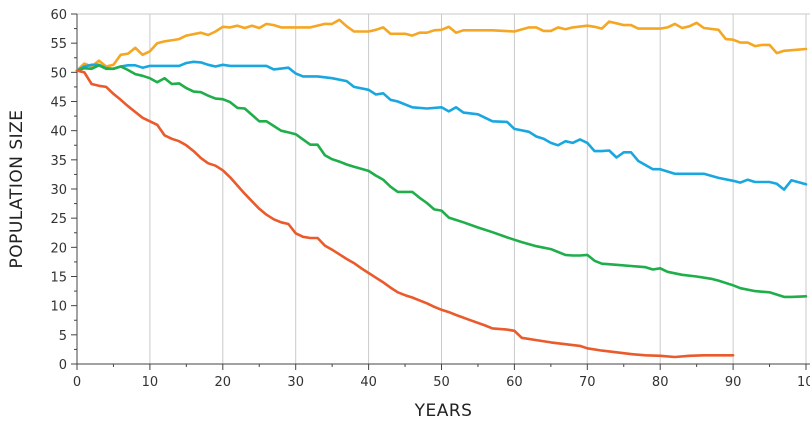 This screenshot has height=427, width=810. Describe the element at coordinates (295, 382) in the screenshot. I see `x-tick-label: 30` at that location.